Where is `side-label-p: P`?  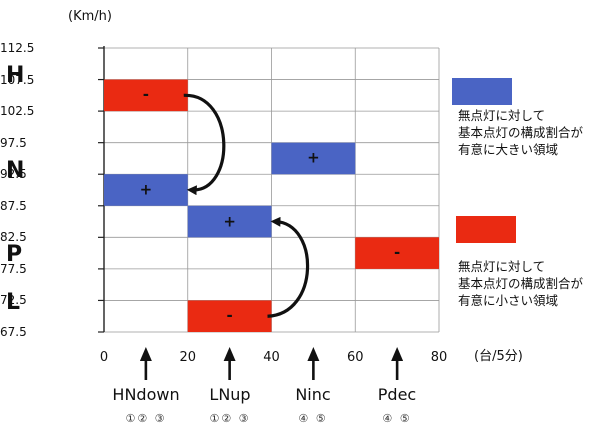
side-label-p: P is located at coordinates (14, 254).